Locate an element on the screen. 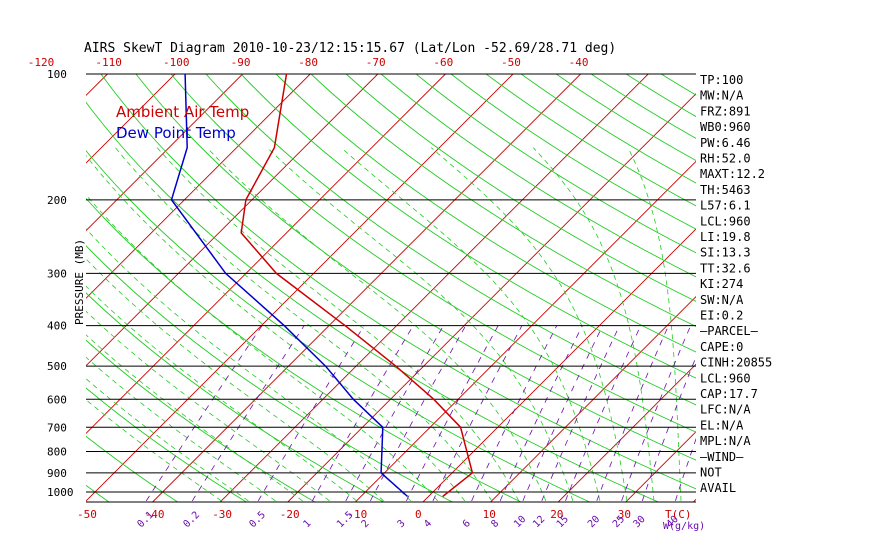  y-axis-label: PRESSURE (MB) is located at coordinates (79, 282).